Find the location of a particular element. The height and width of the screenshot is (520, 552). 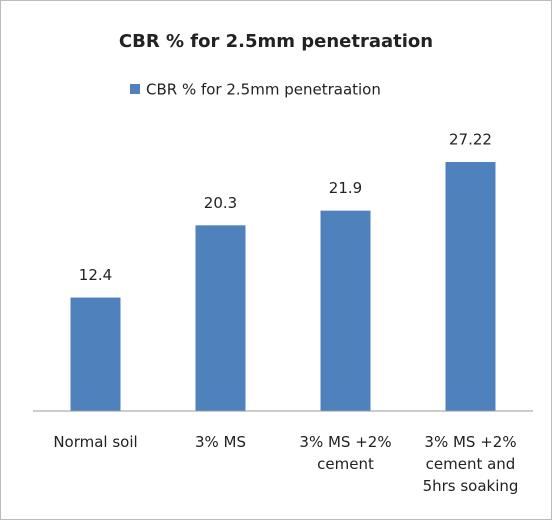

x-tick-label: 3% MS +2% cement and 5hrs soaking is located at coordinates (470, 464).